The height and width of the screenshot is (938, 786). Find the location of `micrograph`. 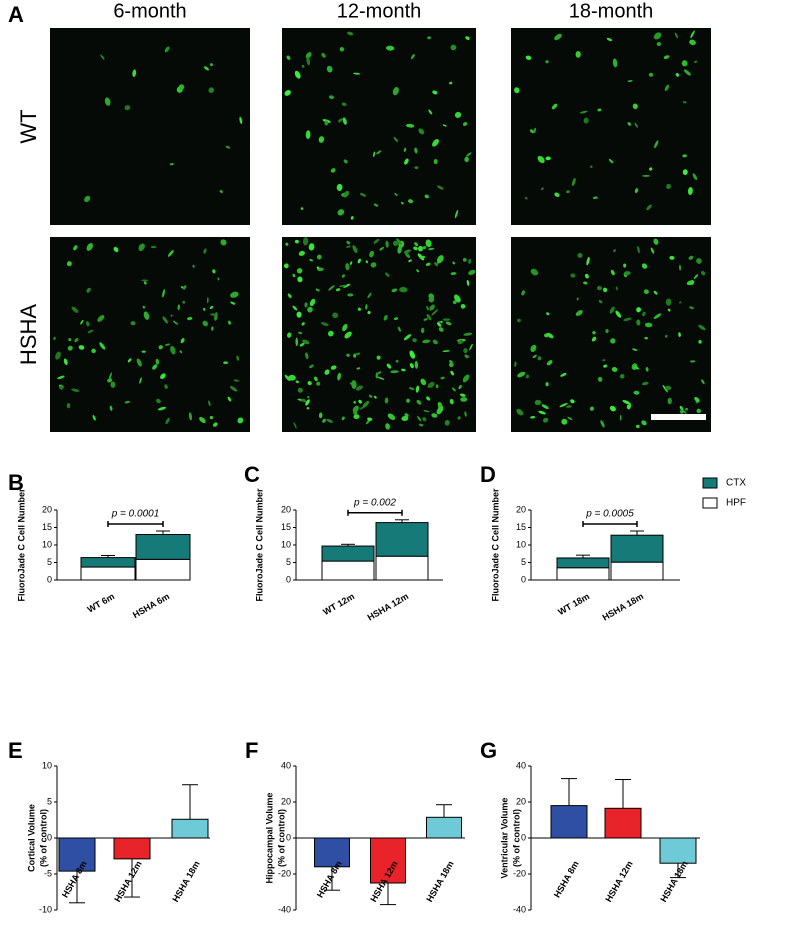

micrograph is located at coordinates (611, 126).